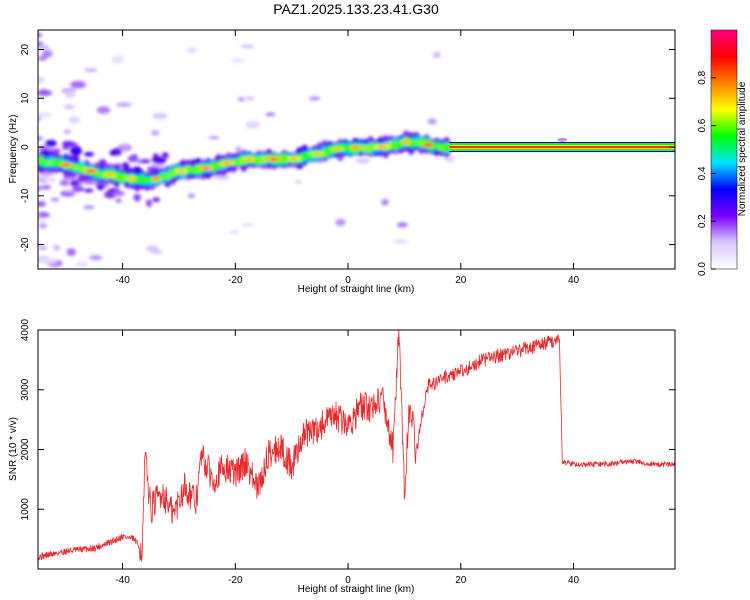 The width and height of the screenshot is (750, 600). Describe the element at coordinates (447, 145) in the screenshot. I see `heatmap-ridge` at that location.